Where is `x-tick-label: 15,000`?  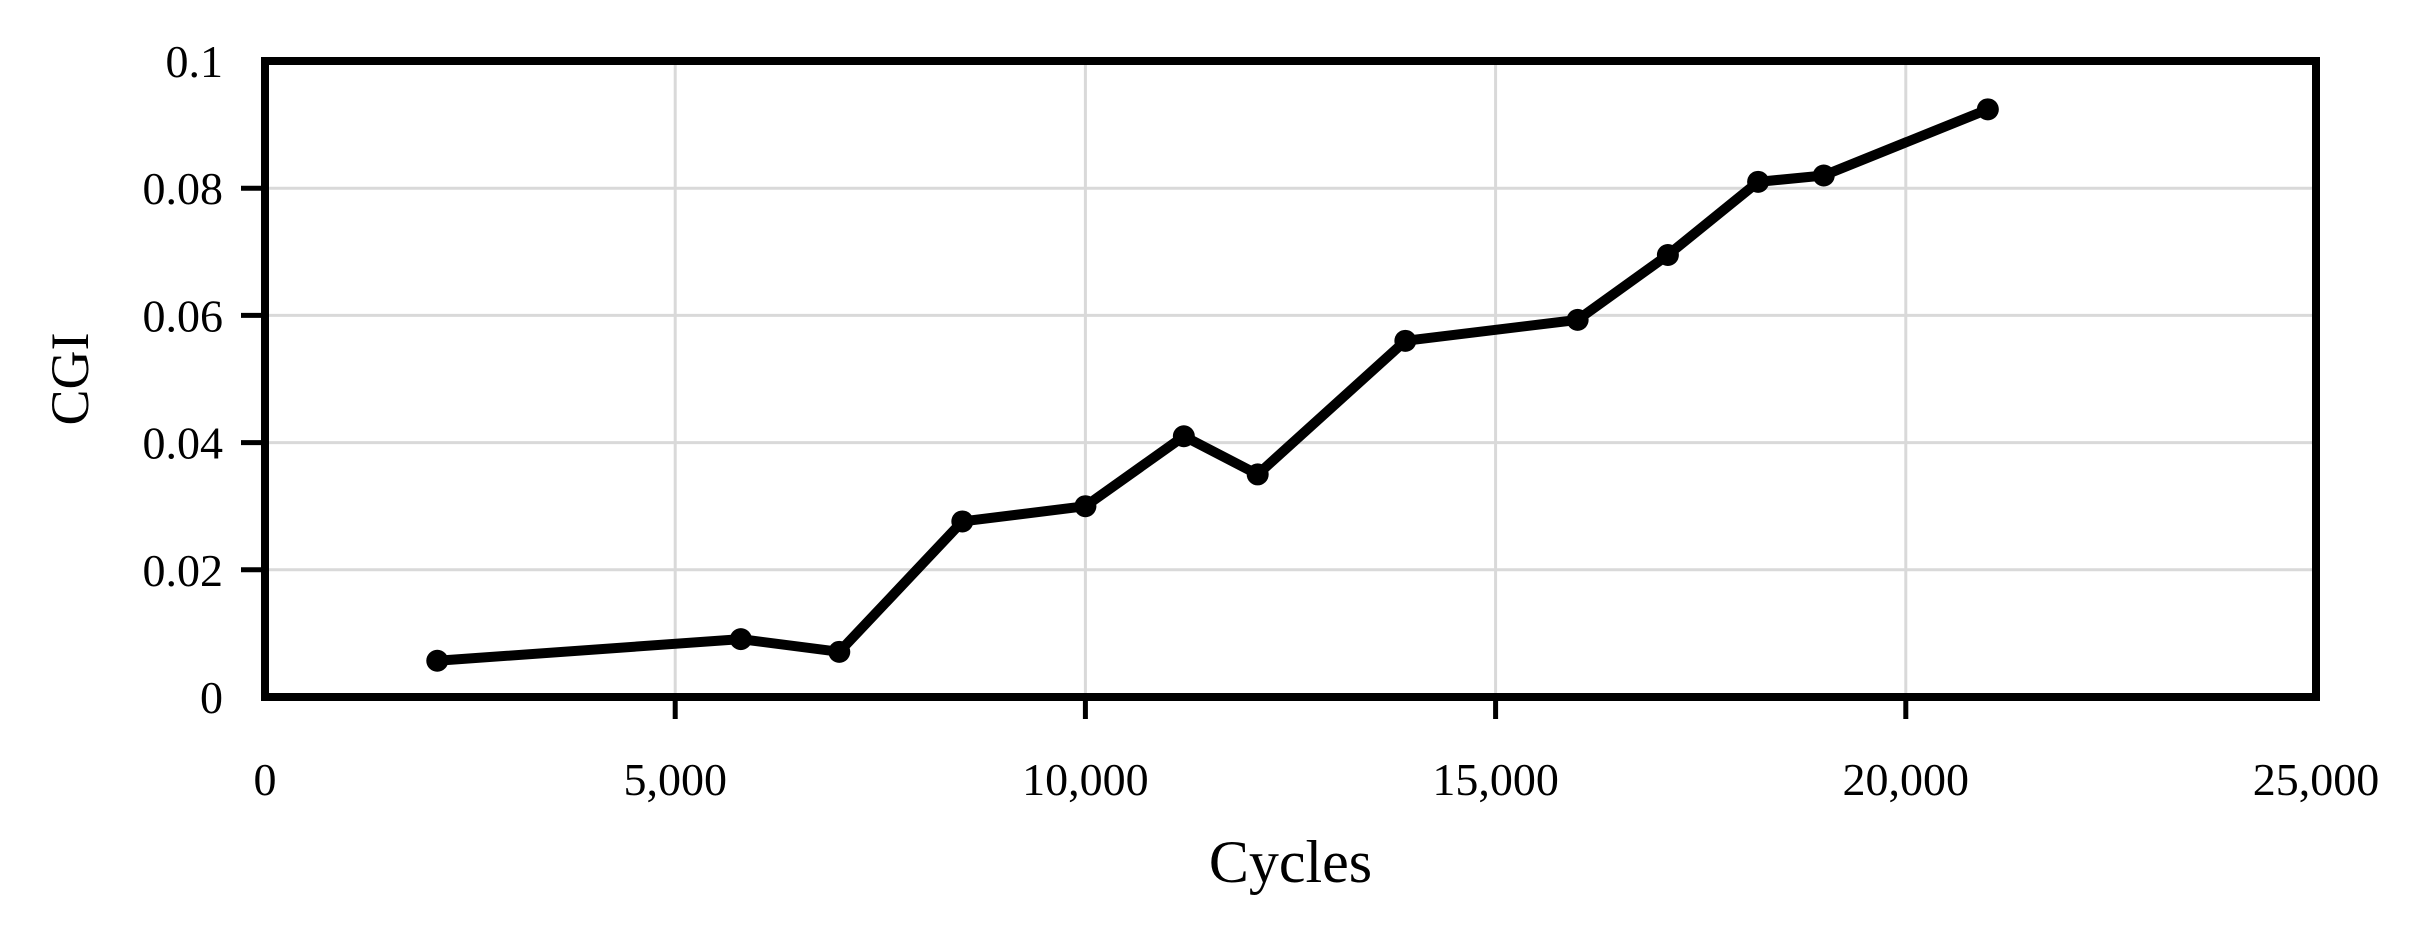
x-tick-label: 15,000 is located at coordinates (1495, 779).